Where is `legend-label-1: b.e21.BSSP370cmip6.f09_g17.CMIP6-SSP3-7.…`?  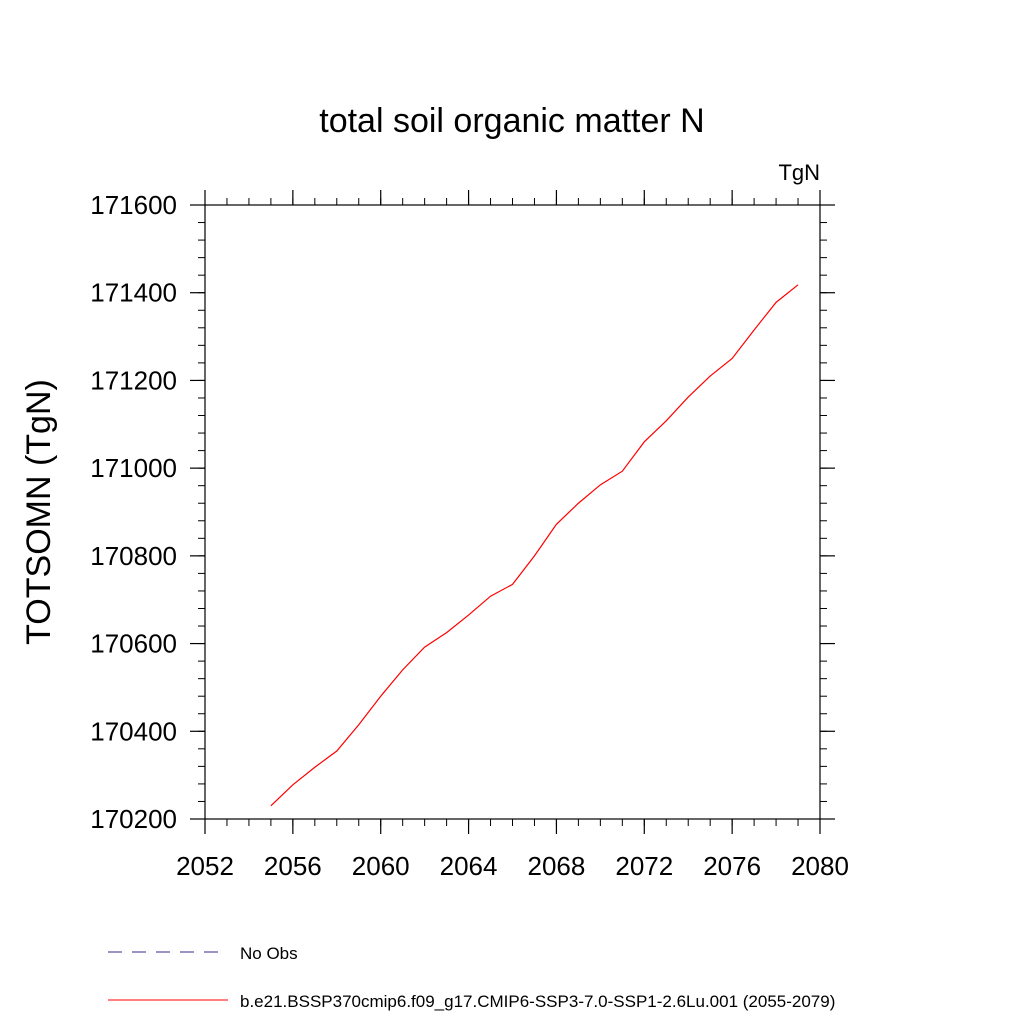
legend-label-1: b.e21.BSSP370cmip6.f09_g17.CMIP6-SSP3-7.… is located at coordinates (537, 1001).